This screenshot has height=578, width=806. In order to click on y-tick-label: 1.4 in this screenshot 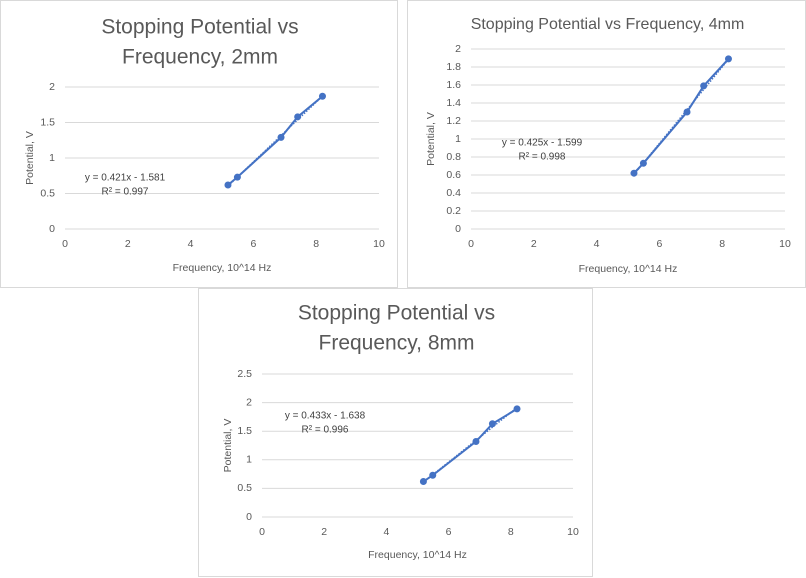, I will do `click(453, 103)`.